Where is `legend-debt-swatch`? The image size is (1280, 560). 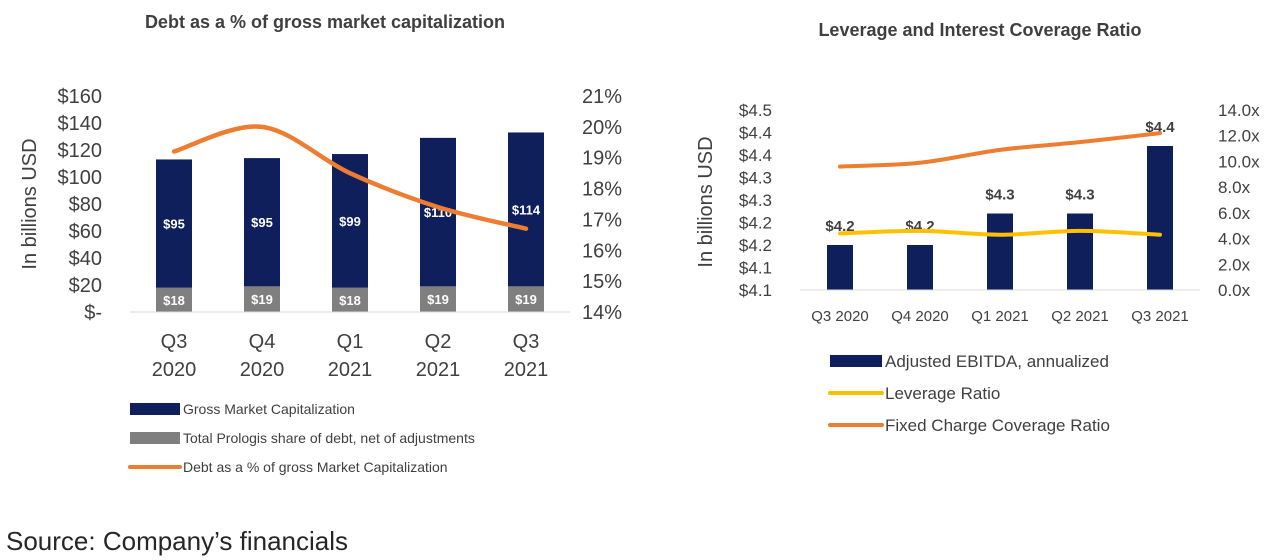 legend-debt-swatch is located at coordinates (155, 438).